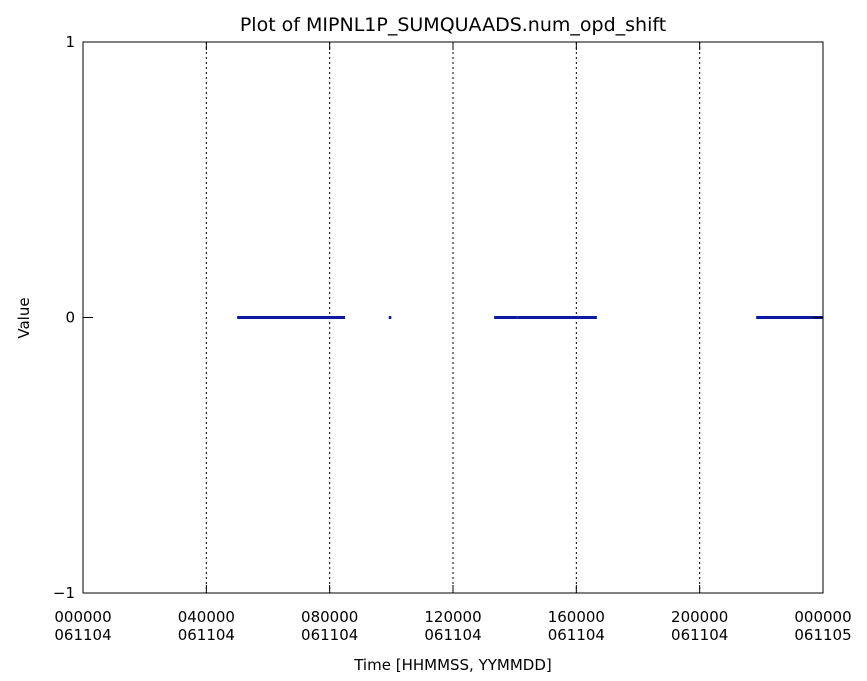  What do you see at coordinates (453, 25) in the screenshot?
I see `chart-title: Plot of MIPNL1P_SUMQUAADS.num_opd_shift` at bounding box center [453, 25].